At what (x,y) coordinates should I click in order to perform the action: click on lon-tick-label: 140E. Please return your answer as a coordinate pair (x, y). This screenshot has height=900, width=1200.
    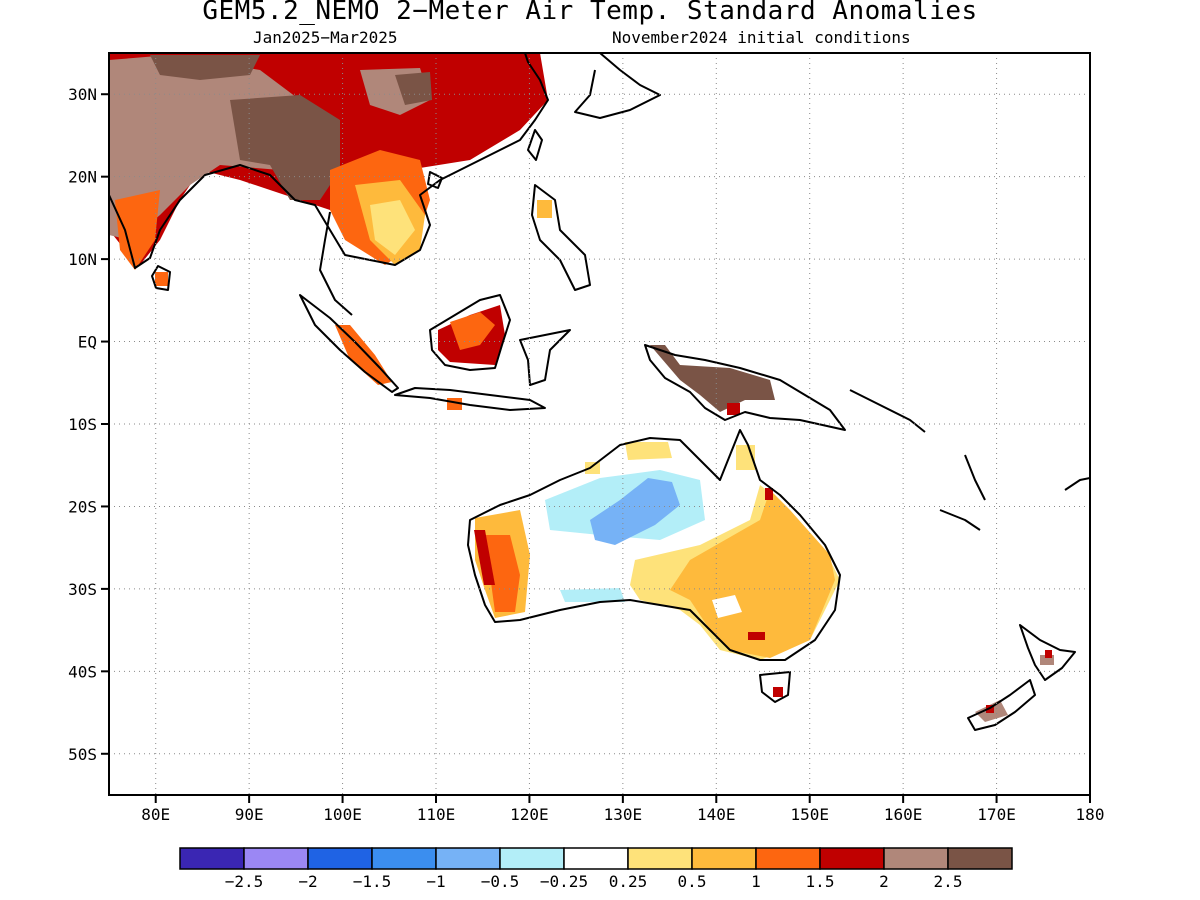
    Looking at the image, I should click on (716, 814).